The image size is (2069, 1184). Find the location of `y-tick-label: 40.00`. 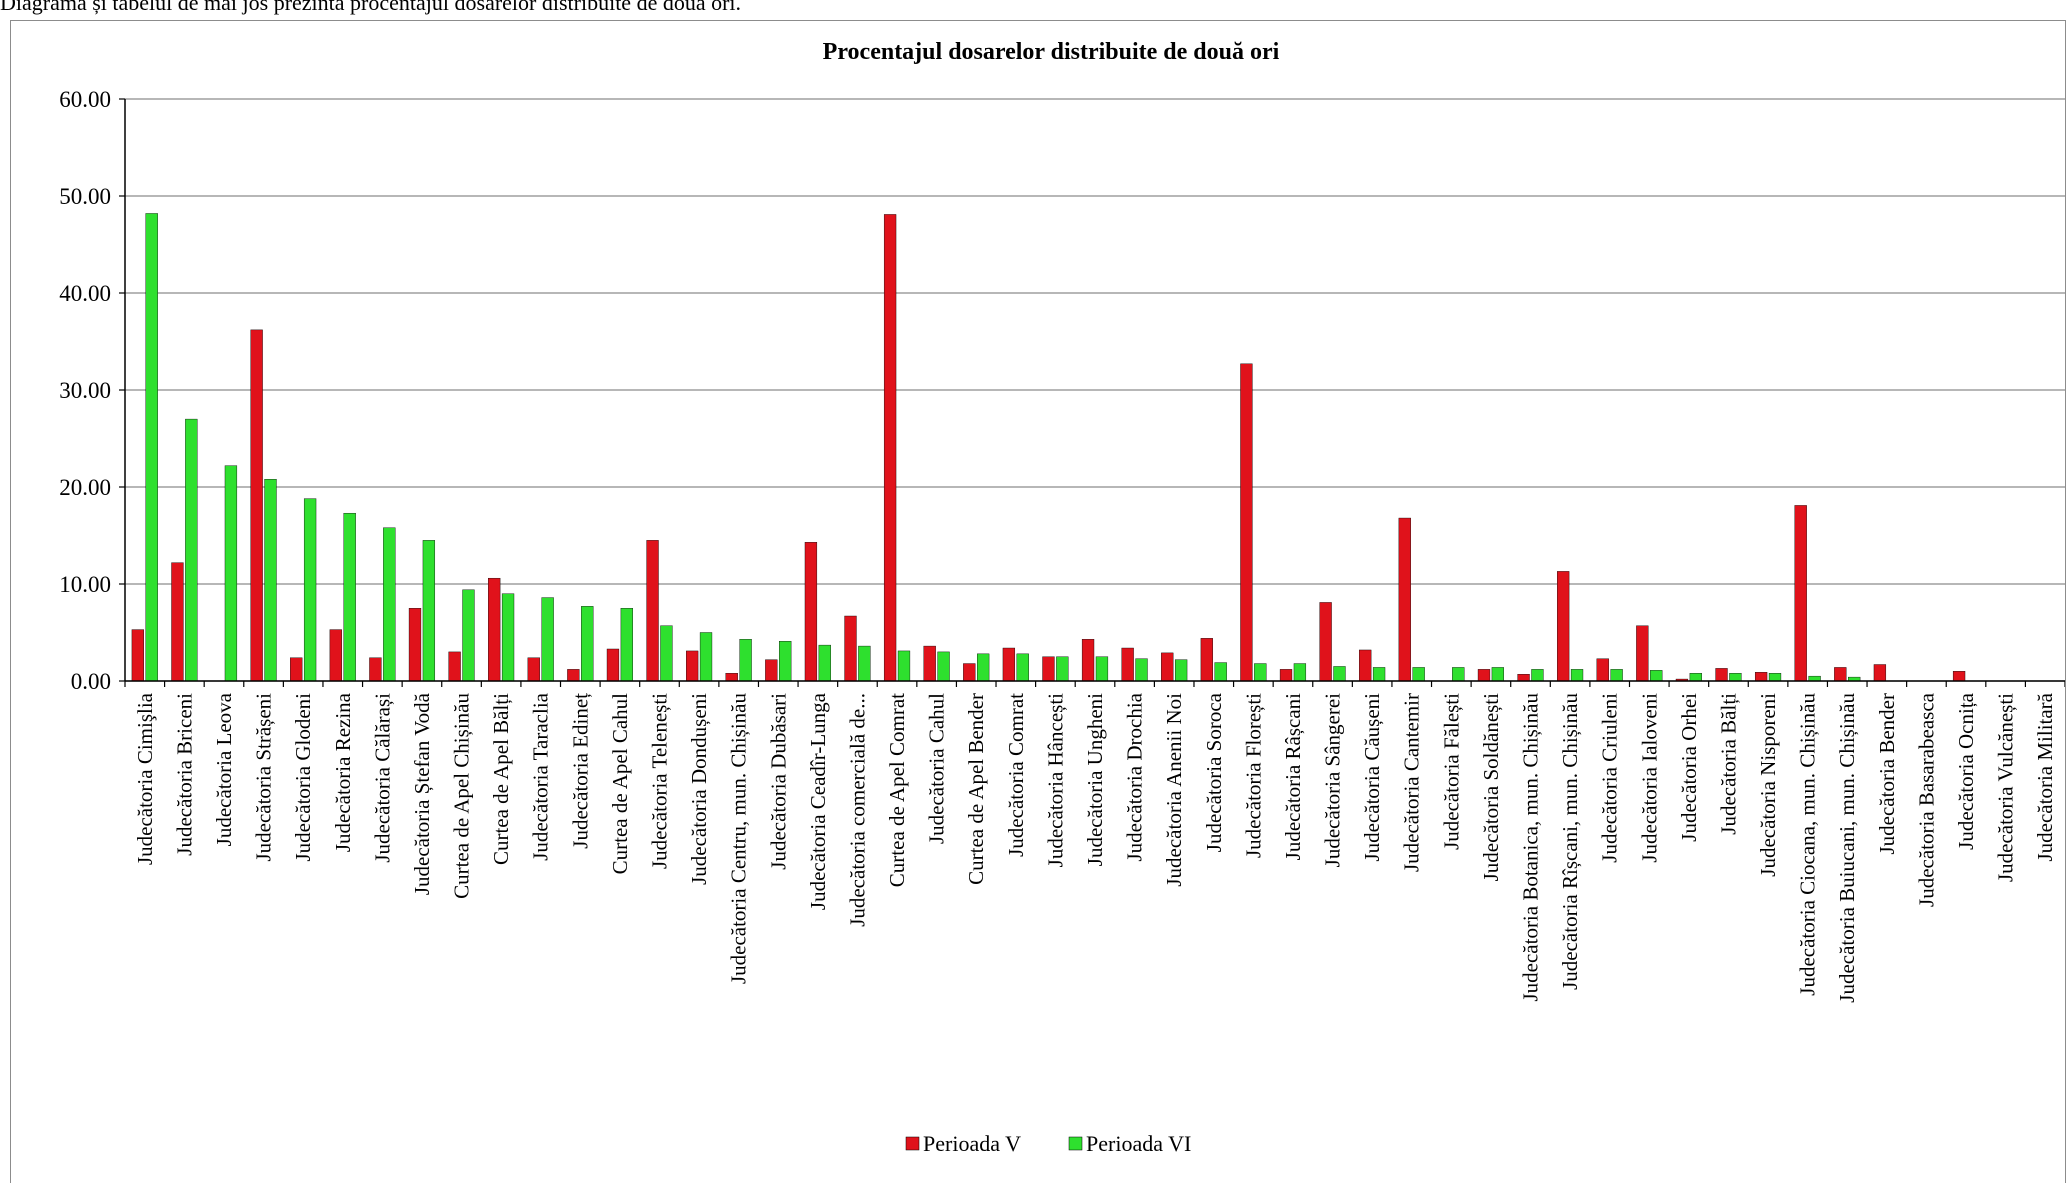

y-tick-label: 40.00 is located at coordinates (85, 293).